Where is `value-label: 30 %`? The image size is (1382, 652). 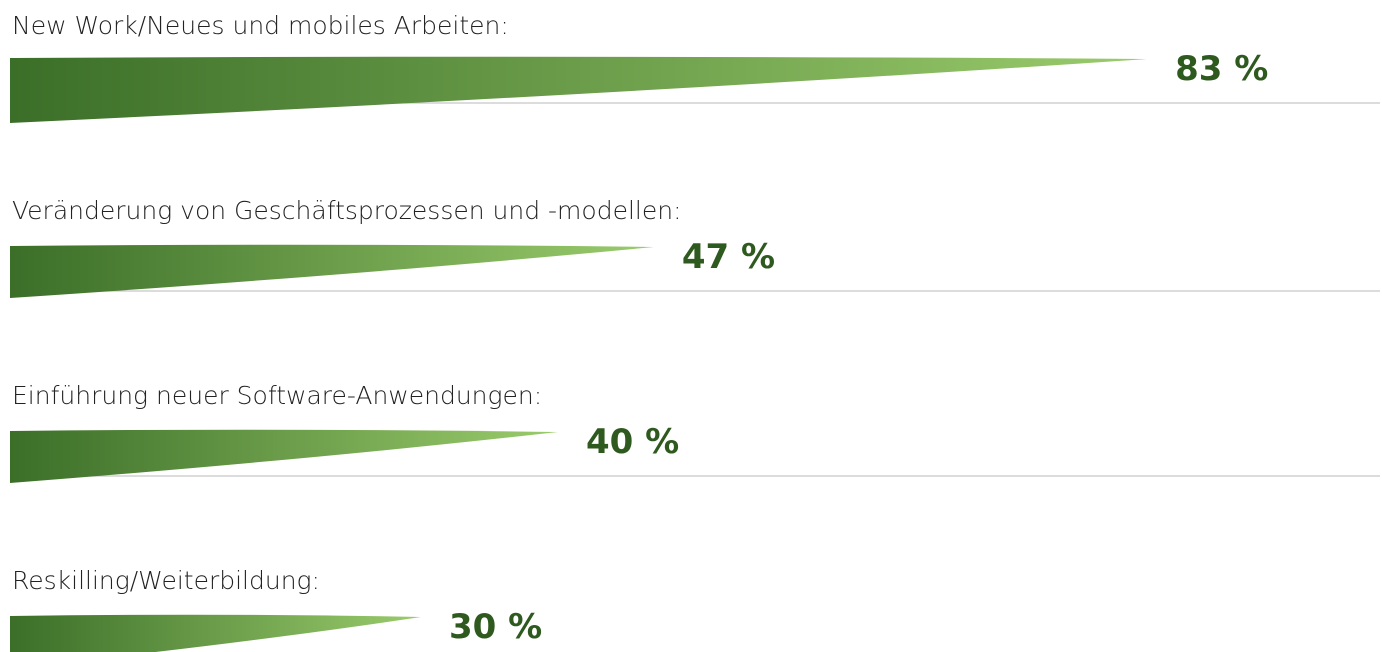 value-label: 30 % is located at coordinates (495, 627).